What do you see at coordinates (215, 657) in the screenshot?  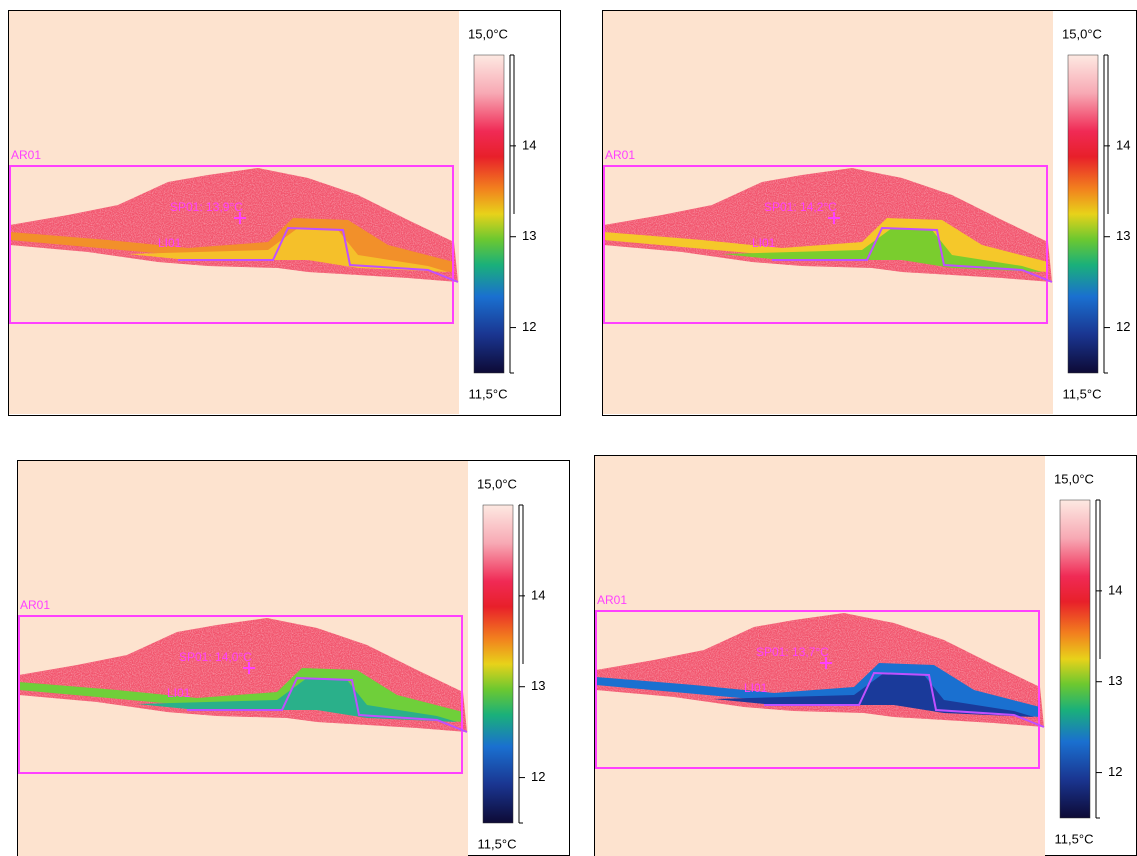 I see `spot-label: SP01: 14,0°C` at bounding box center [215, 657].